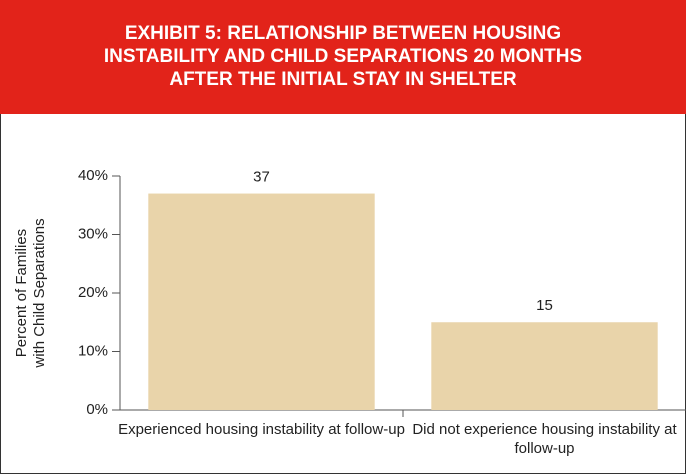  I want to click on bar, so click(544, 366).